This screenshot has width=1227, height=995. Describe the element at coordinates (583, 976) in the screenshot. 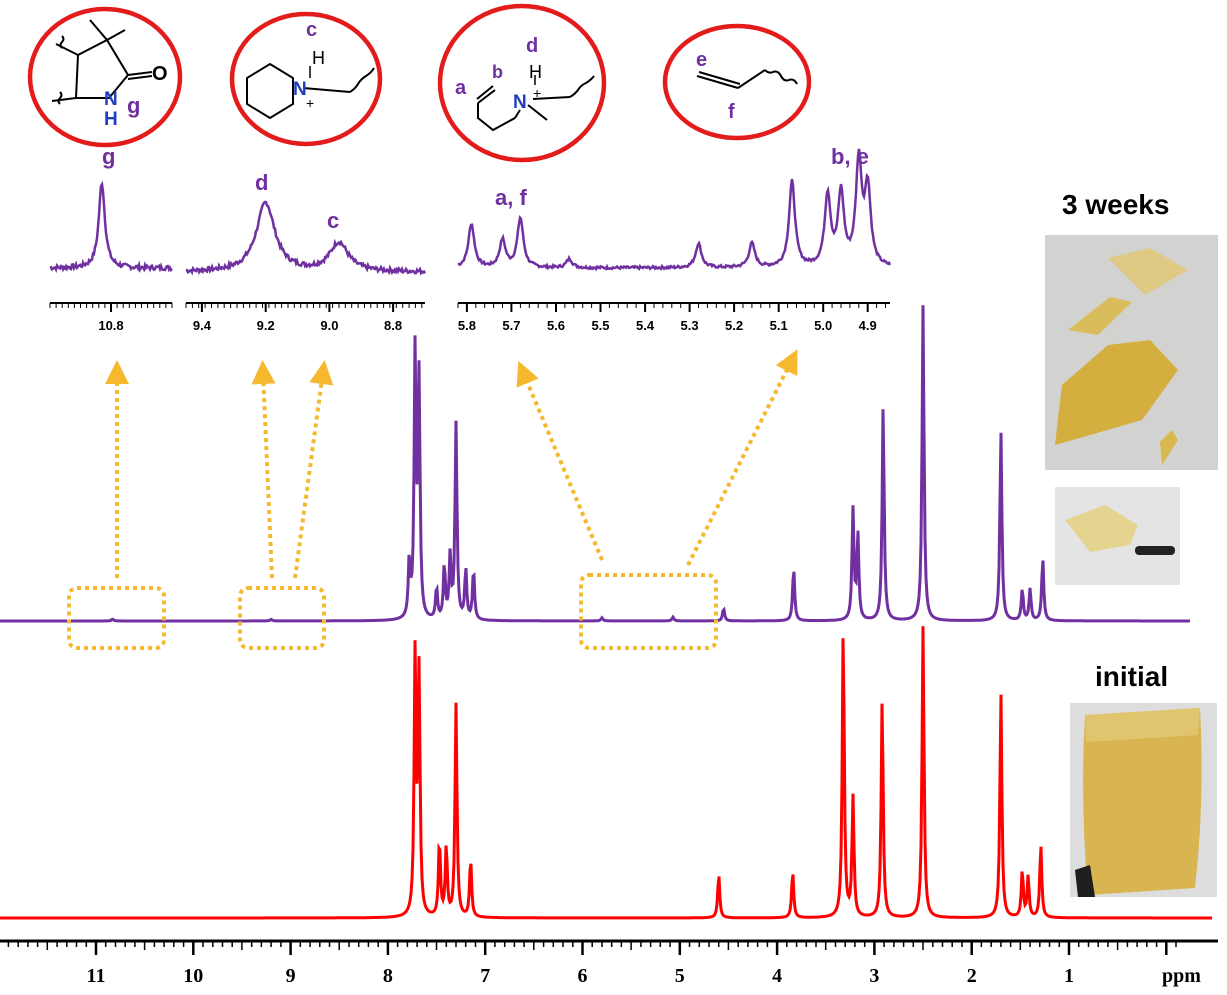

I see `x-tick-label: 6` at that location.